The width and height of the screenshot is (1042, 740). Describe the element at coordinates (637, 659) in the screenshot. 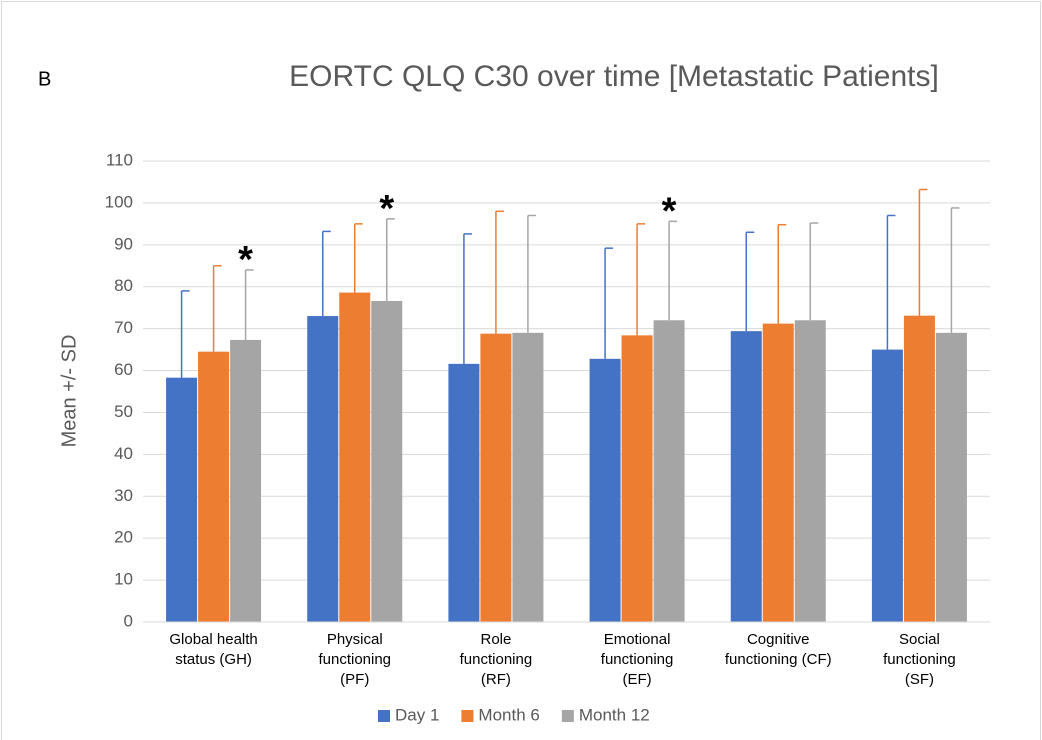

I see `x-tick-label: Emotional functioning (EF)` at that location.